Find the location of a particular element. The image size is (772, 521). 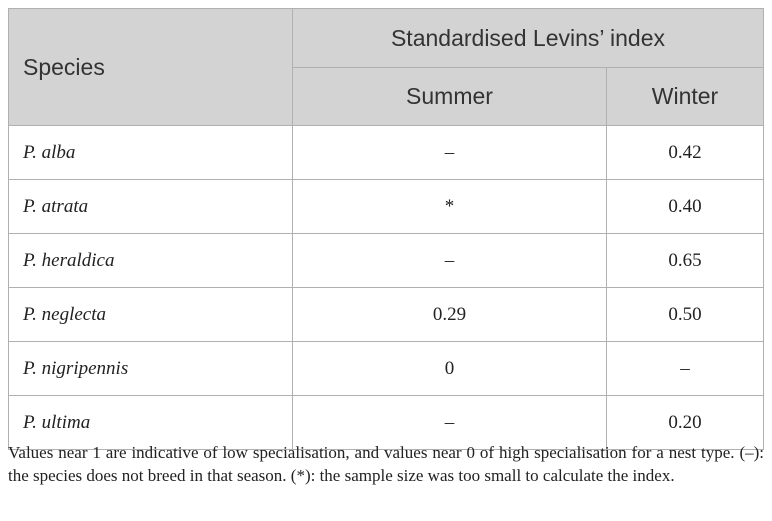

table-row: P. heraldica –0.65 is located at coordinates (386, 260).